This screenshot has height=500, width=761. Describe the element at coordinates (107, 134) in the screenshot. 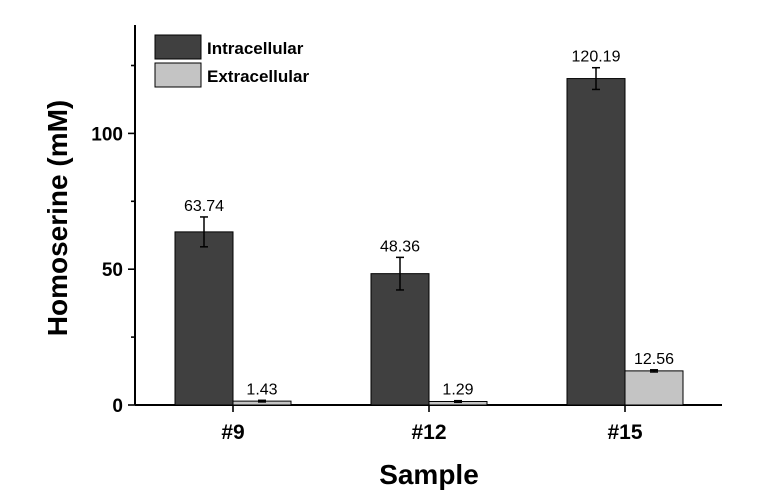

I see `y-tick-label-100: 100` at that location.